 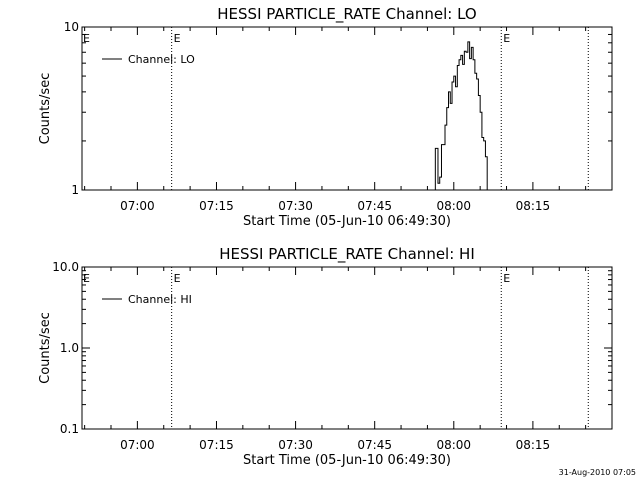 I want to click on panel-1-flag-label-start: E, so click(x=86, y=38).